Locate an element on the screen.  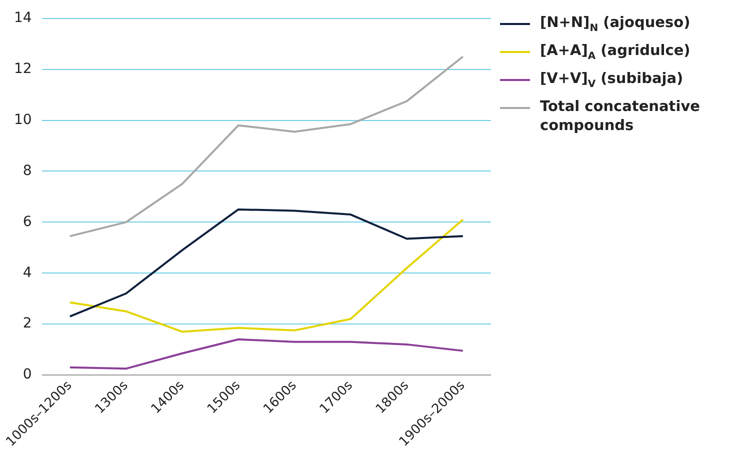
y-tick-label: 8 is located at coordinates (27, 170).